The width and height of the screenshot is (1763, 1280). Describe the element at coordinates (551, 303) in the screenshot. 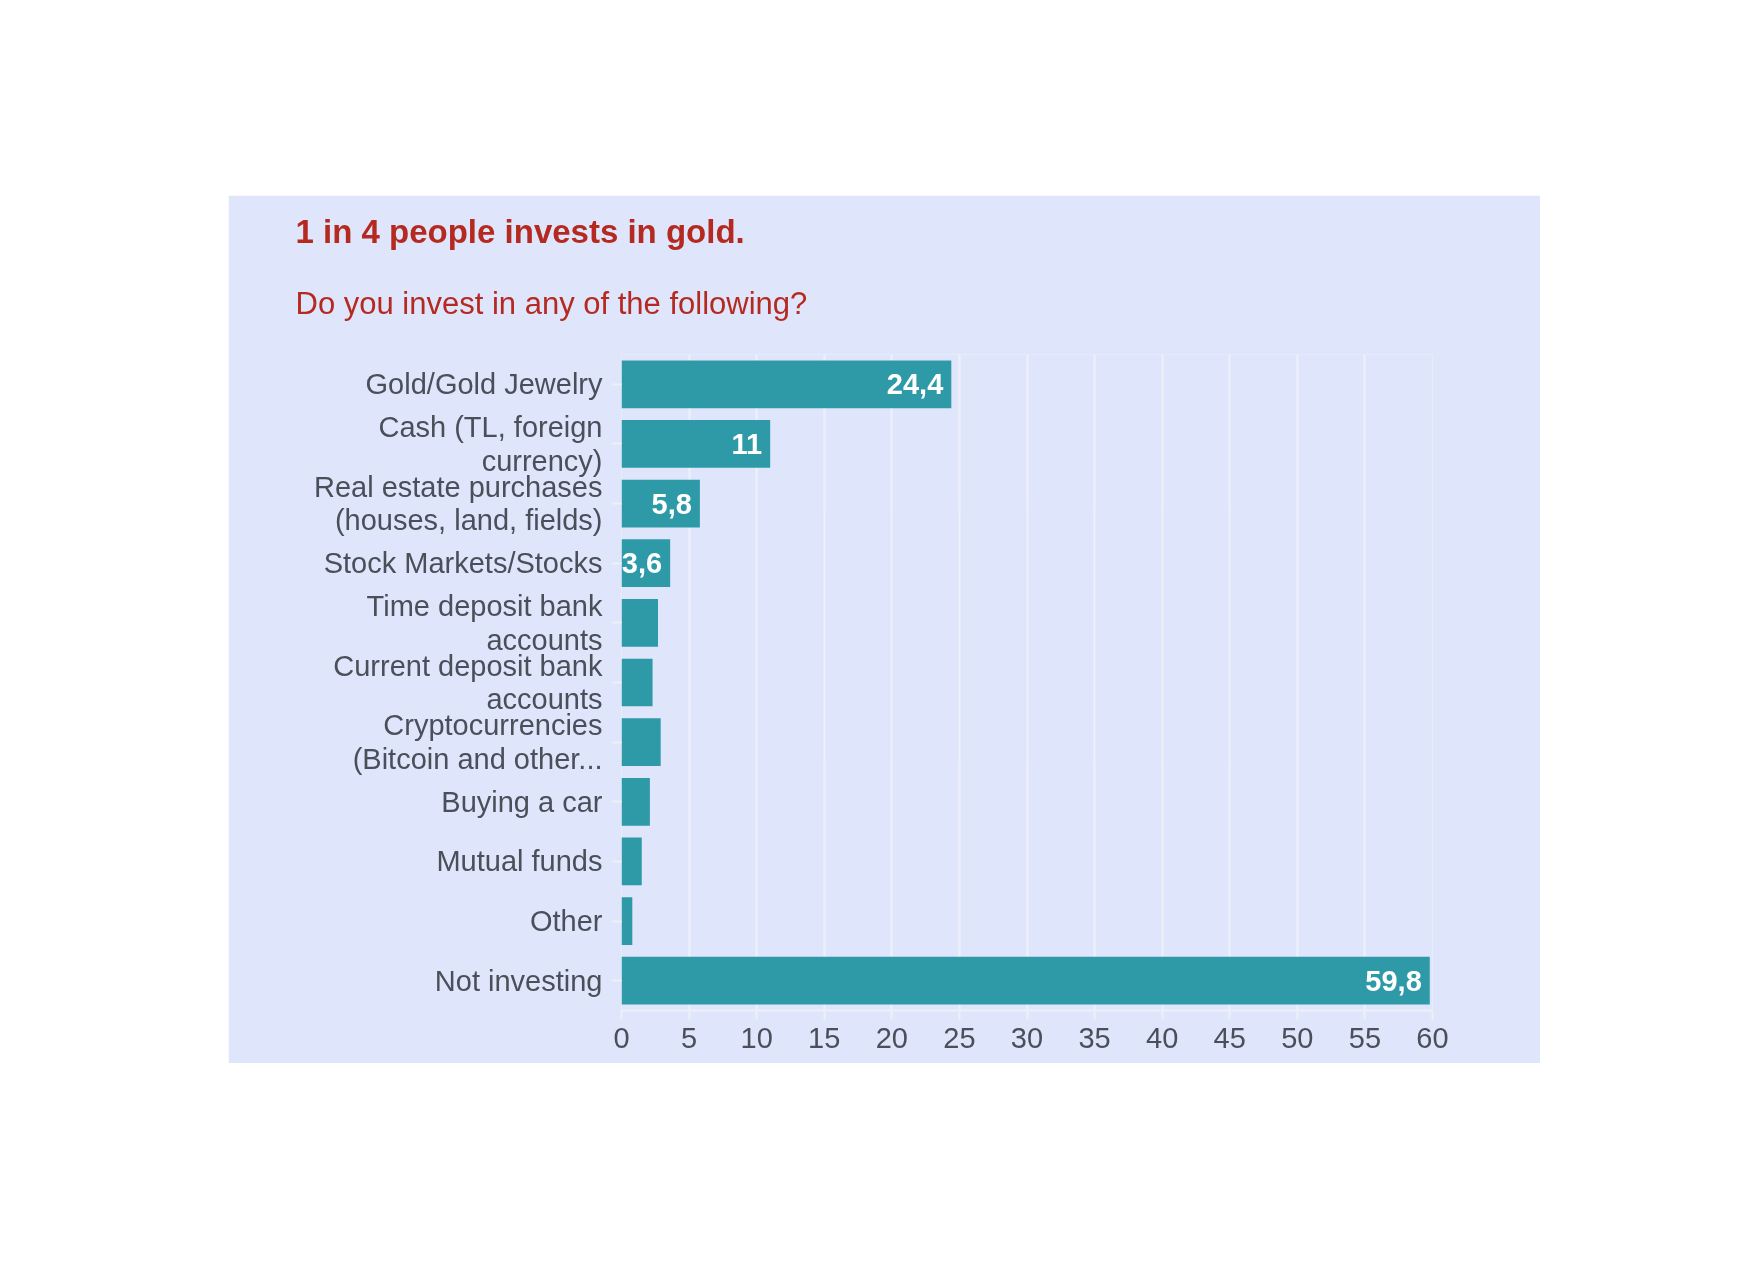

I see `chart-subtitle: Do you invest in any of the following?` at that location.